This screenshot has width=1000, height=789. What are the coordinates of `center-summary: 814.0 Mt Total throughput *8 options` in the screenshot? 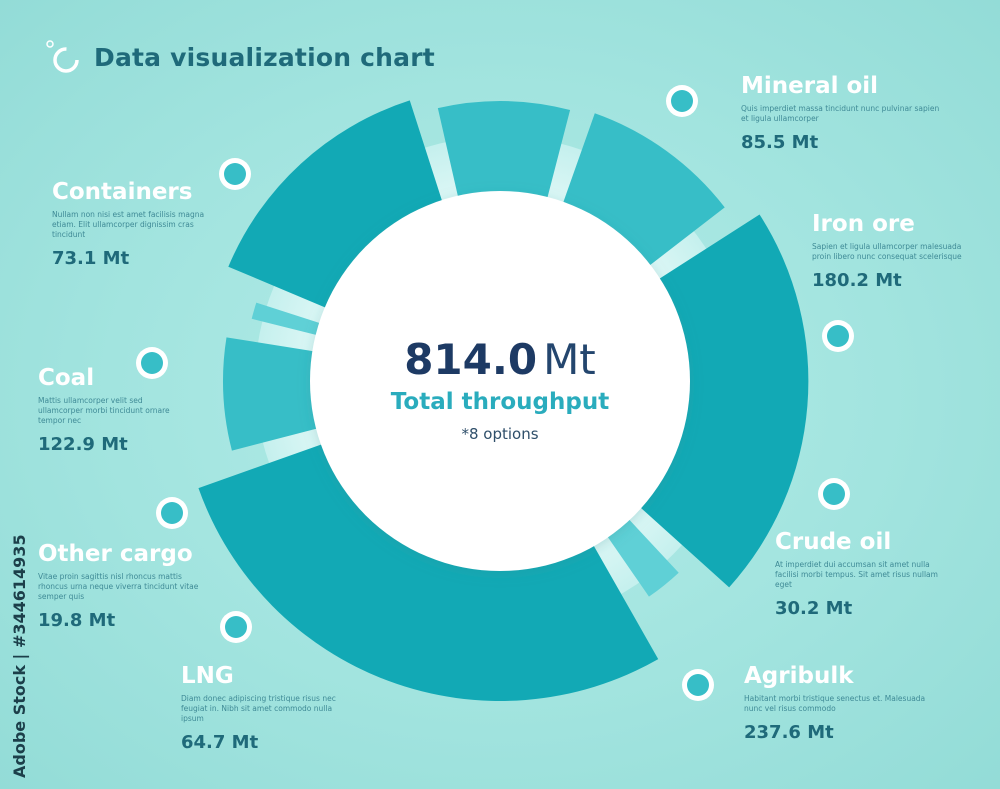 It's located at (500, 389).